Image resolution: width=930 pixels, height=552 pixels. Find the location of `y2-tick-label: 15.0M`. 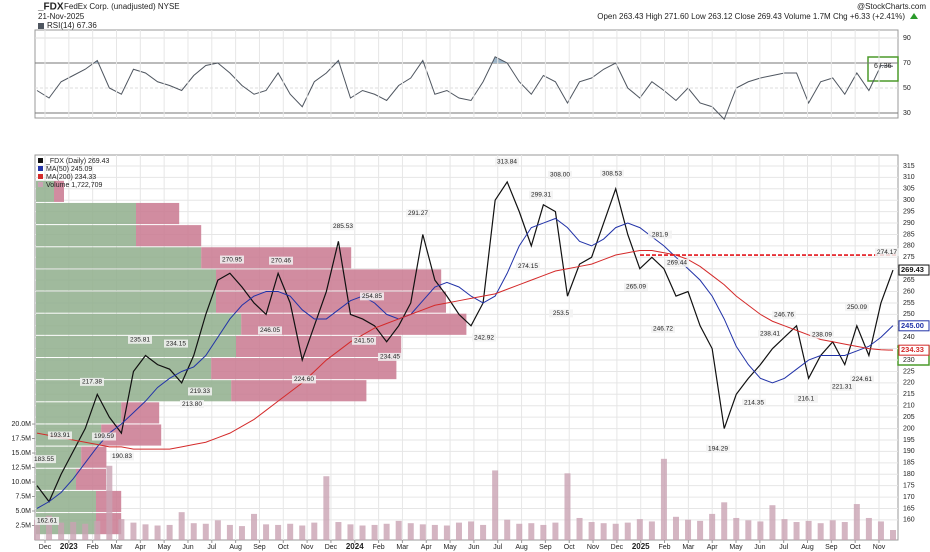

y2-tick-label: 15.0M is located at coordinates (22, 453).